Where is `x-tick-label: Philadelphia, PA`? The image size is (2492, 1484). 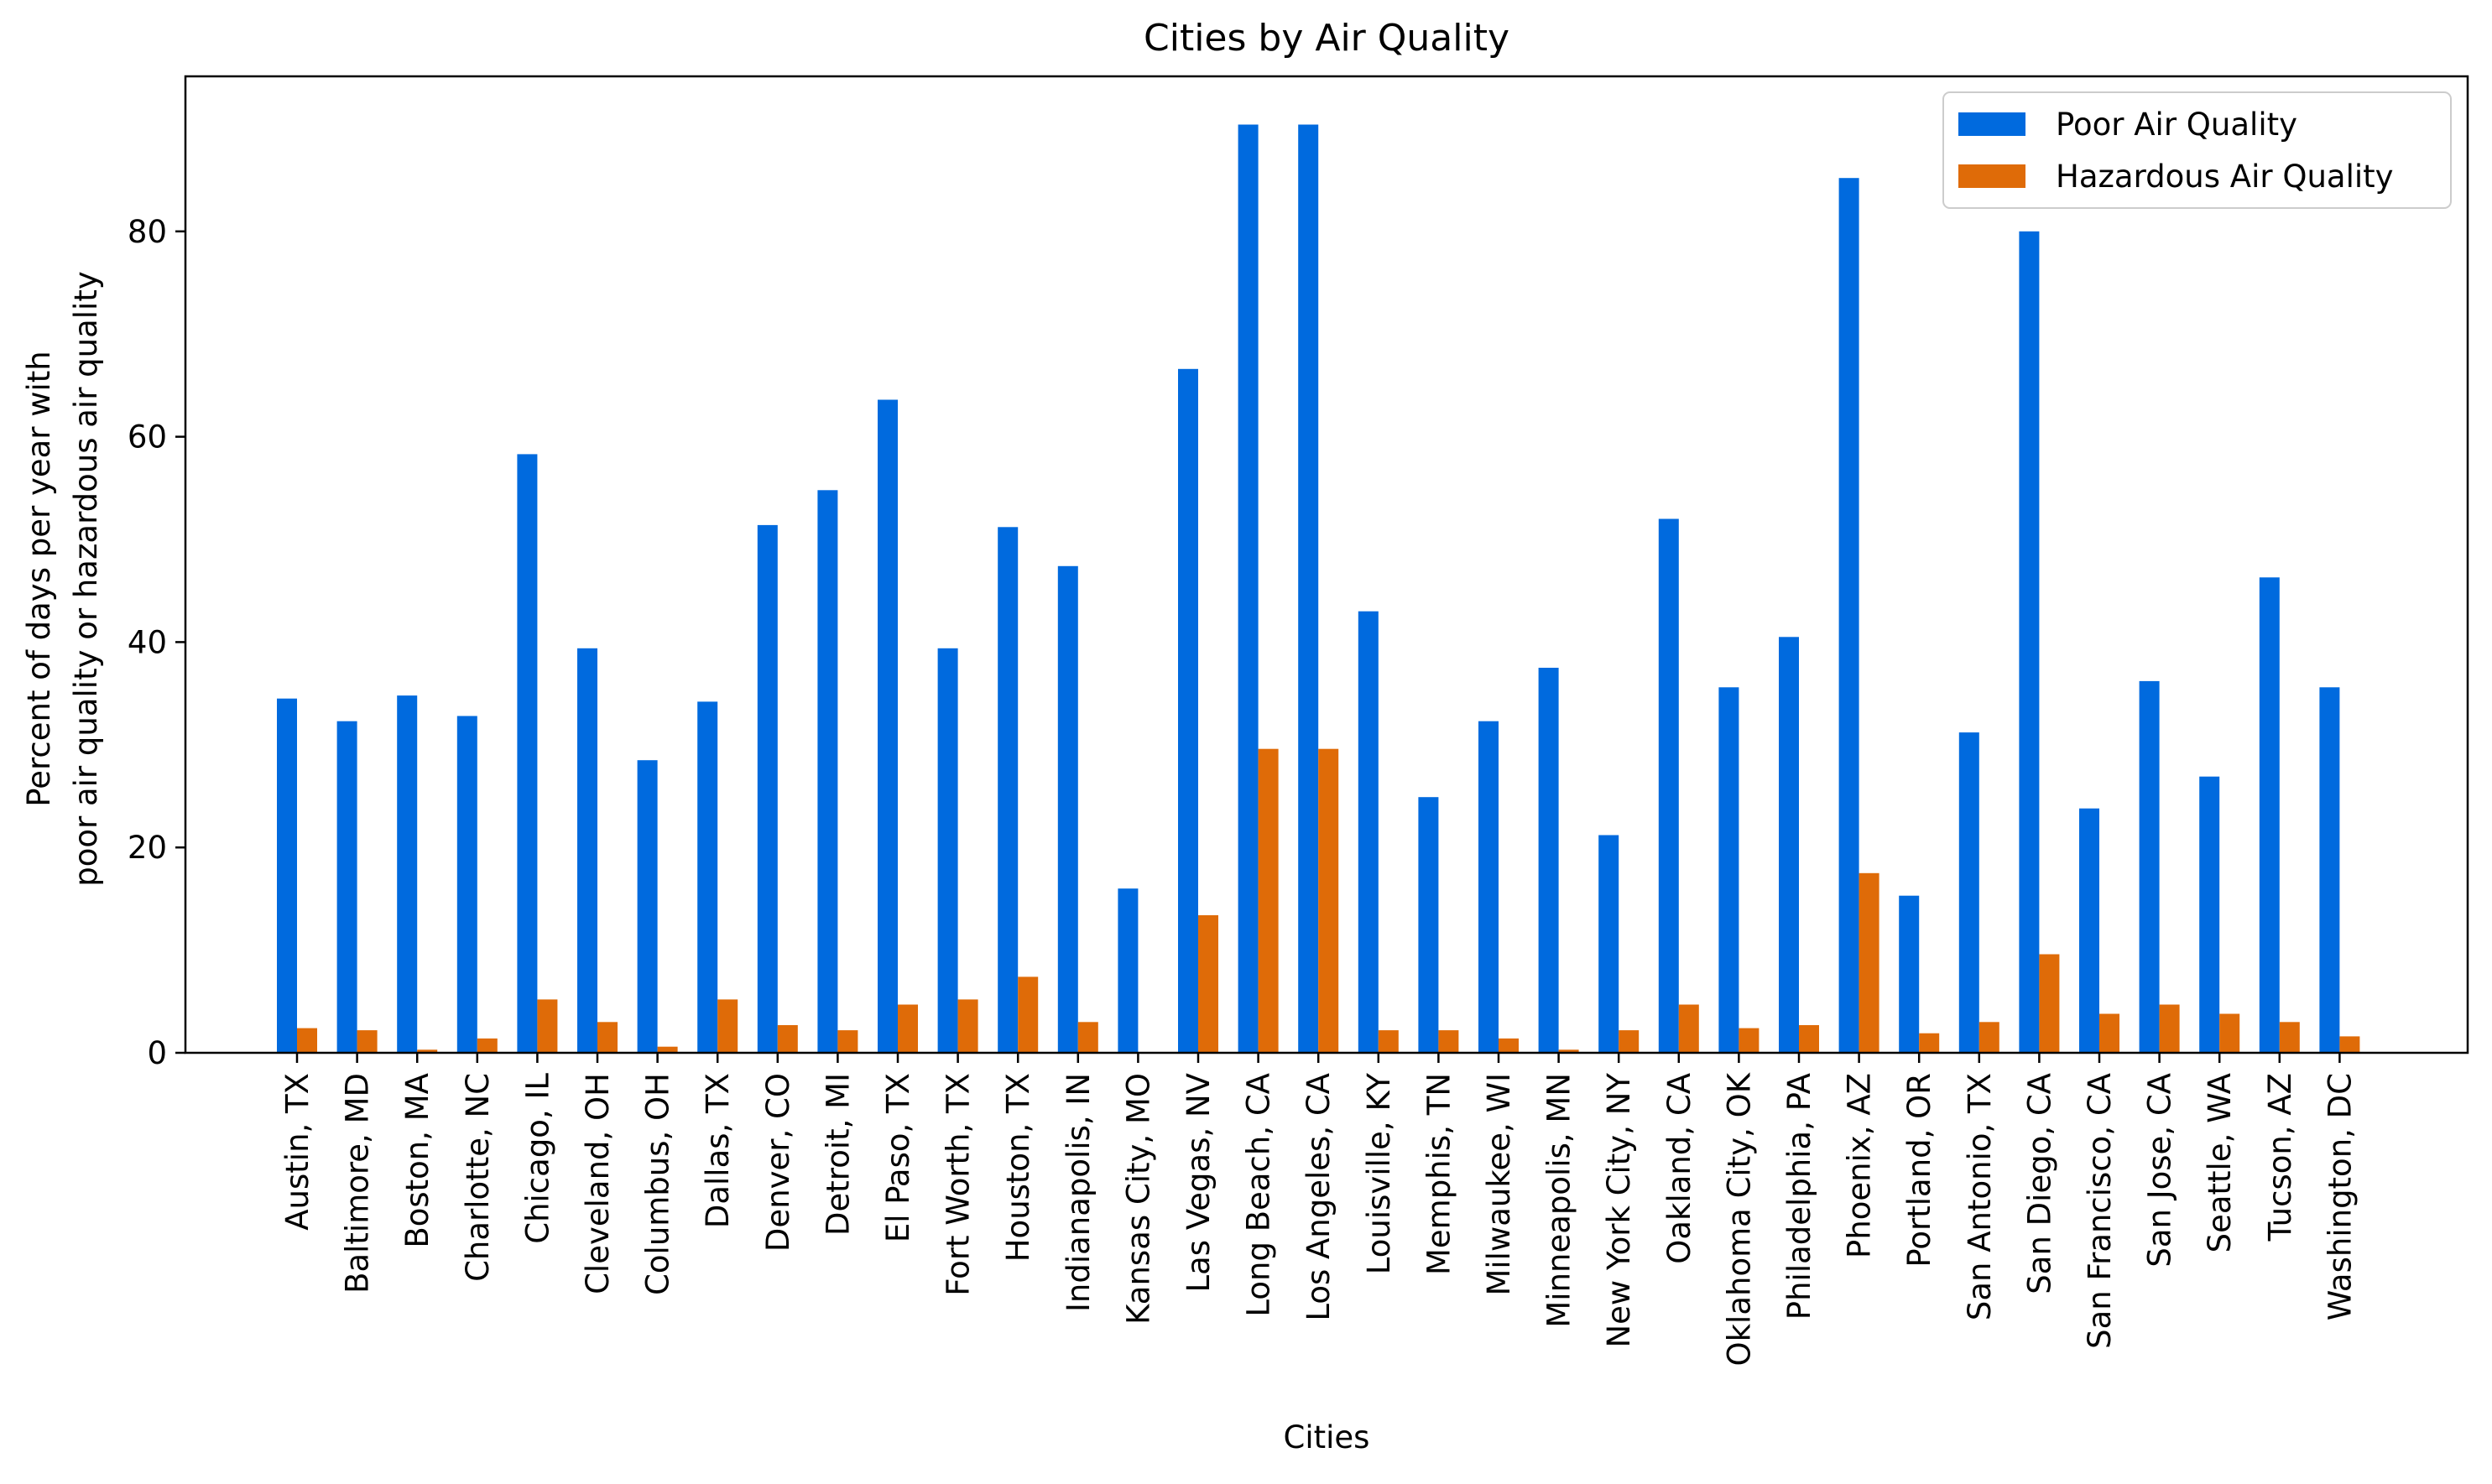
x-tick-label: Philadelphia, PA is located at coordinates (1799, 1196).